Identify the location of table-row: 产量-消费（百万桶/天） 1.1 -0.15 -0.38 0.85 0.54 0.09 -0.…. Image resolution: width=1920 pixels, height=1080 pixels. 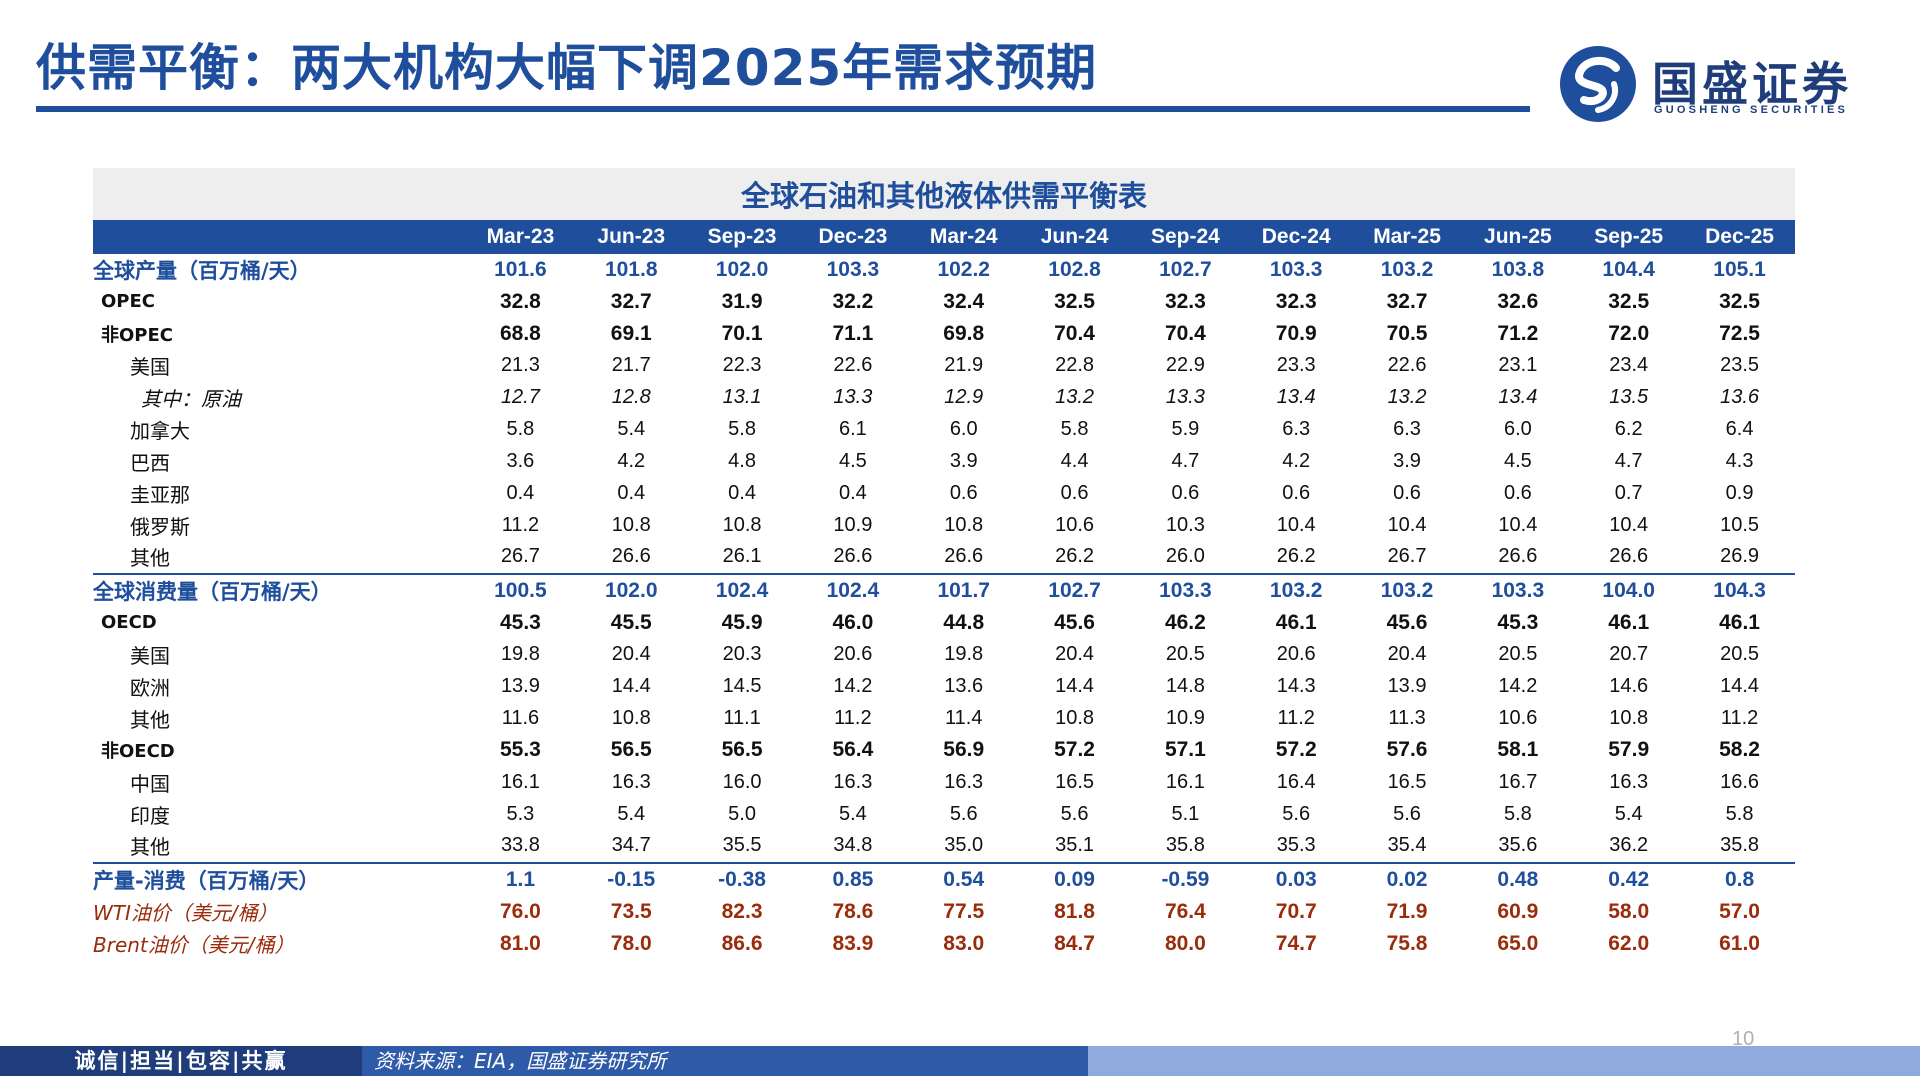
(944, 878).